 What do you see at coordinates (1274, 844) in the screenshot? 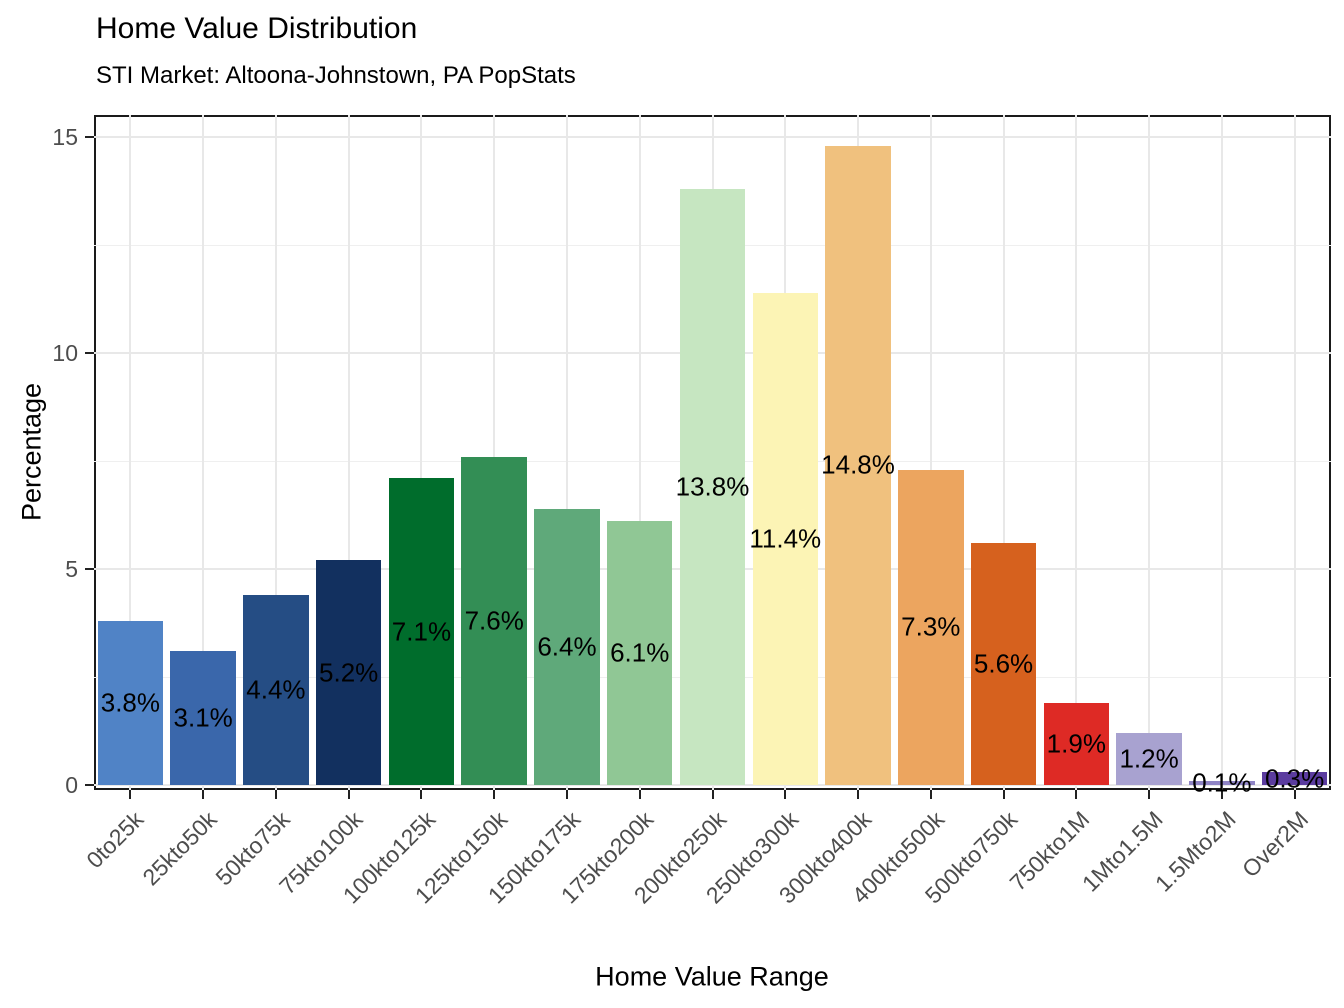
I see `x-tick-label-Over2M: Over2M` at bounding box center [1274, 844].